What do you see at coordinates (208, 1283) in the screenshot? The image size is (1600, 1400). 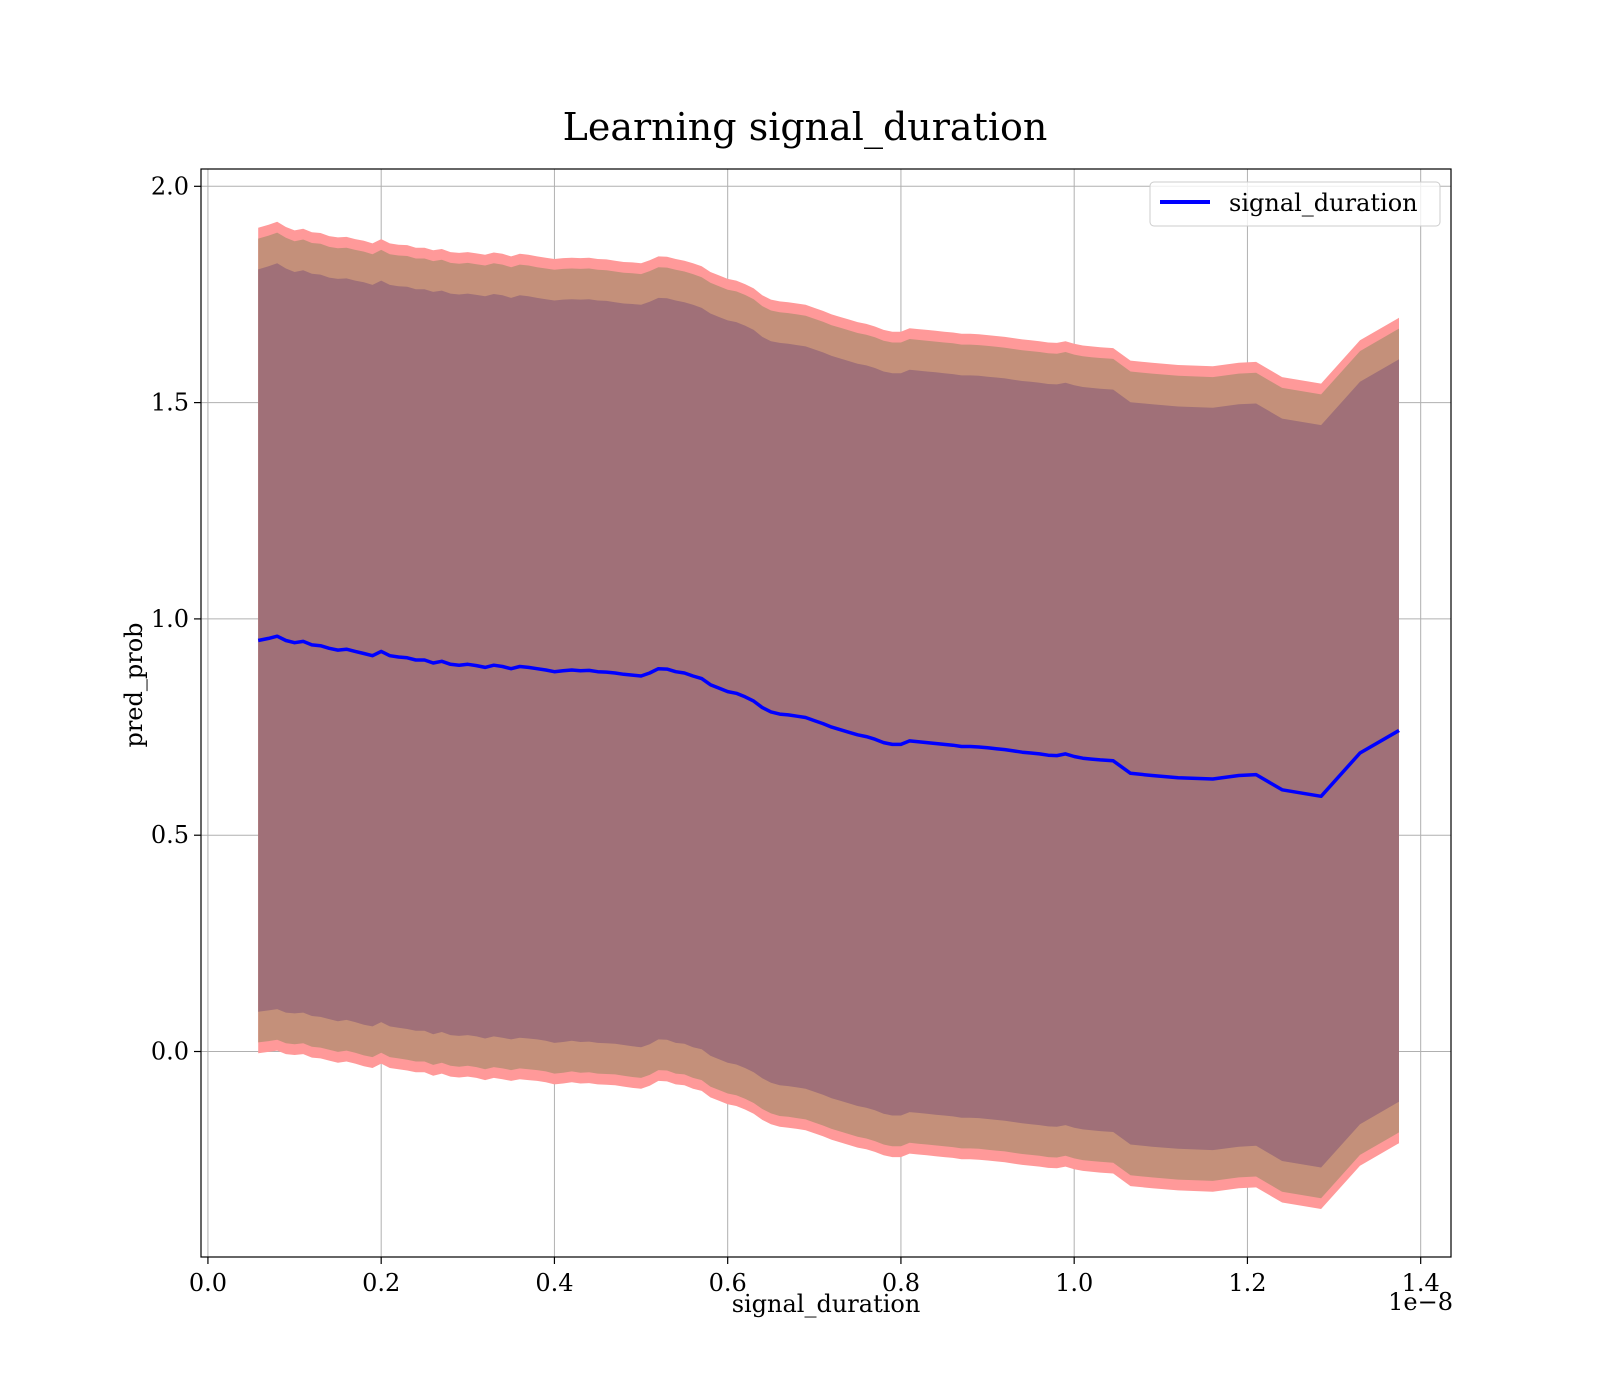 I see `x-tick-label-0: 0.0` at bounding box center [208, 1283].